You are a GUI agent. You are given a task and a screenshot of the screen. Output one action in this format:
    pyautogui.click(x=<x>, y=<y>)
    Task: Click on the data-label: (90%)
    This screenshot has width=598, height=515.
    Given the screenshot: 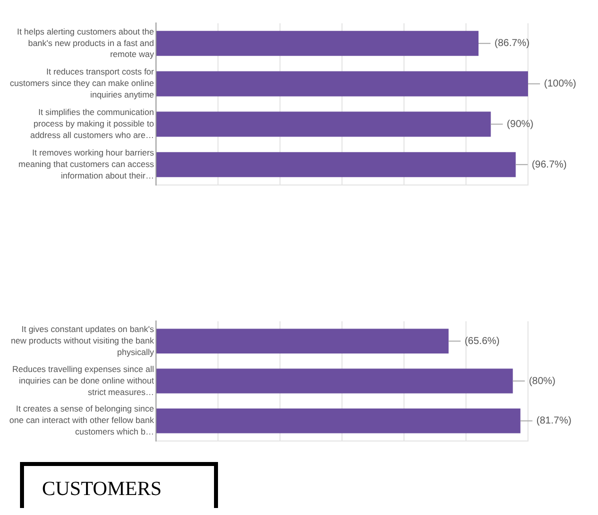 What is the action you would take?
    pyautogui.click(x=520, y=124)
    